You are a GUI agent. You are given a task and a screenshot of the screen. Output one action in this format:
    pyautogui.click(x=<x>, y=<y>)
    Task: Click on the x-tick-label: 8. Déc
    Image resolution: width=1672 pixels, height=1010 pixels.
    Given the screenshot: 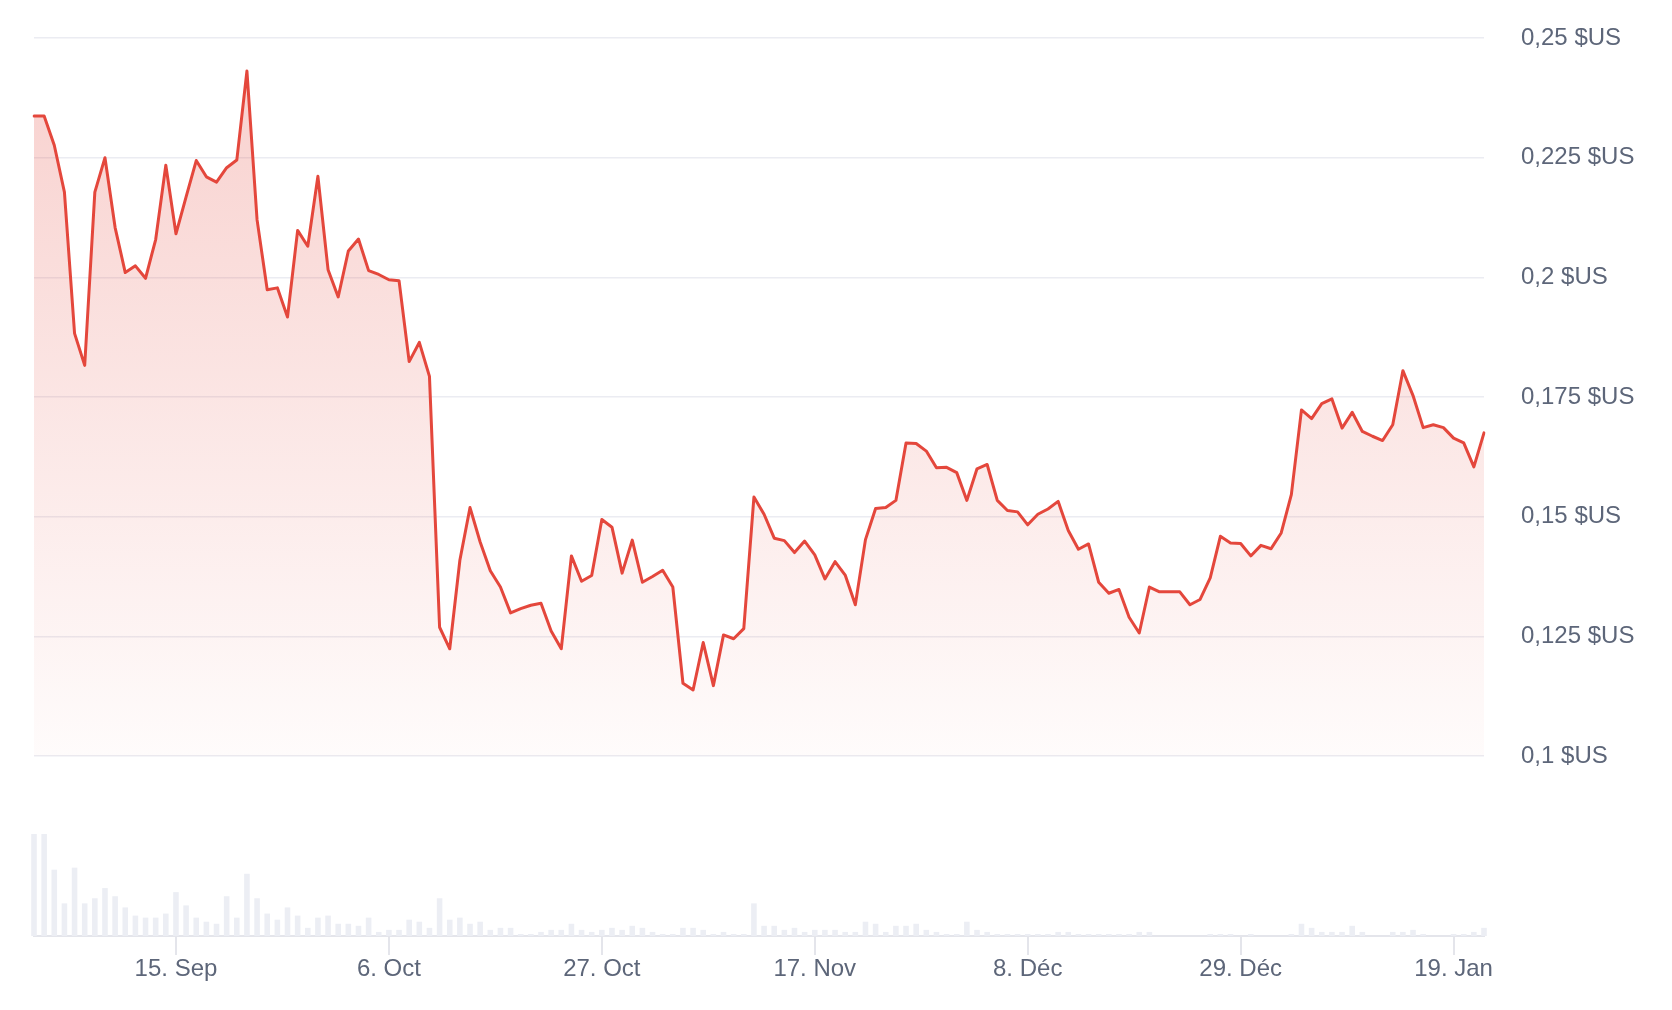 What is the action you would take?
    pyautogui.click(x=1028, y=968)
    